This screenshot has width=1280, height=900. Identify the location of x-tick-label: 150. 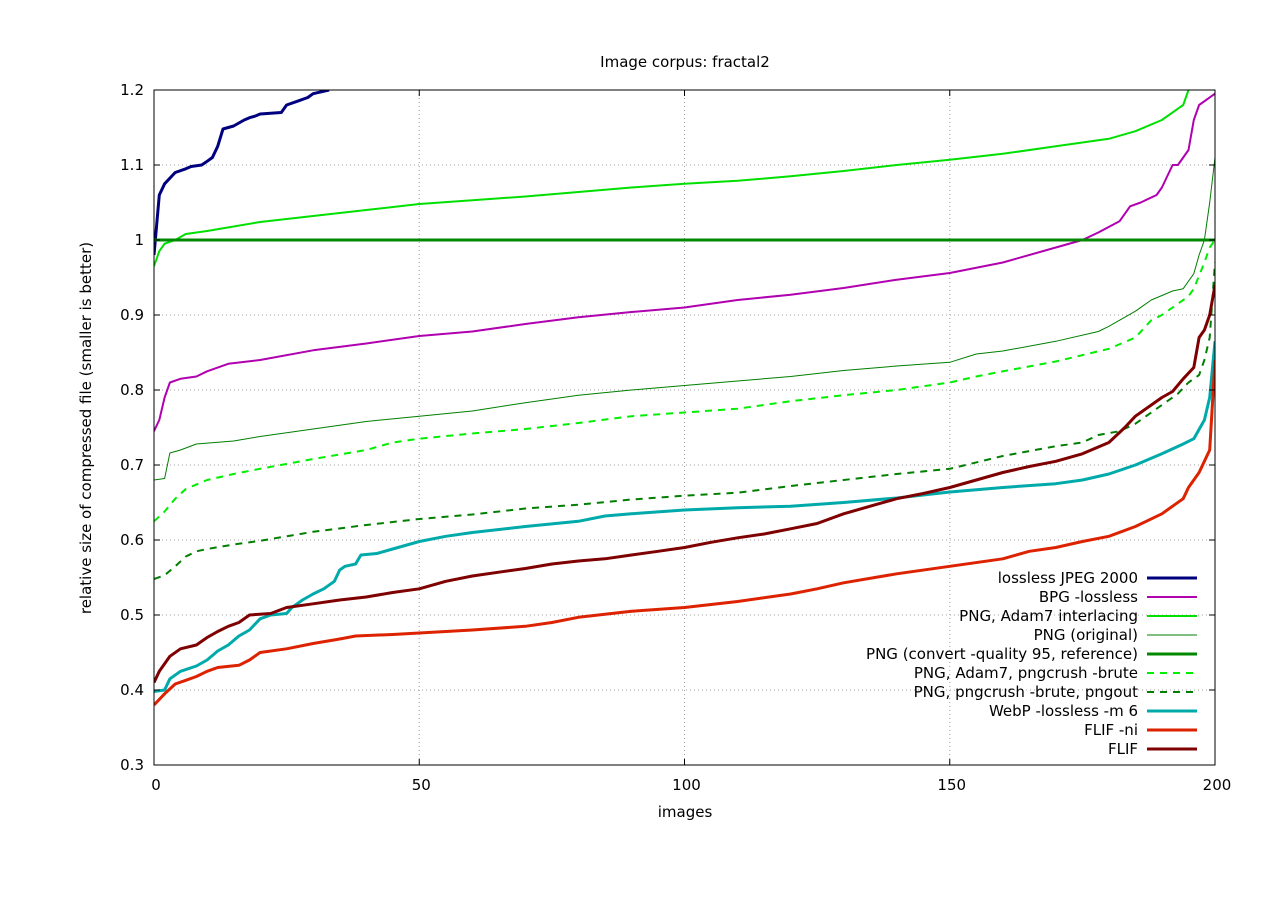
(951, 785).